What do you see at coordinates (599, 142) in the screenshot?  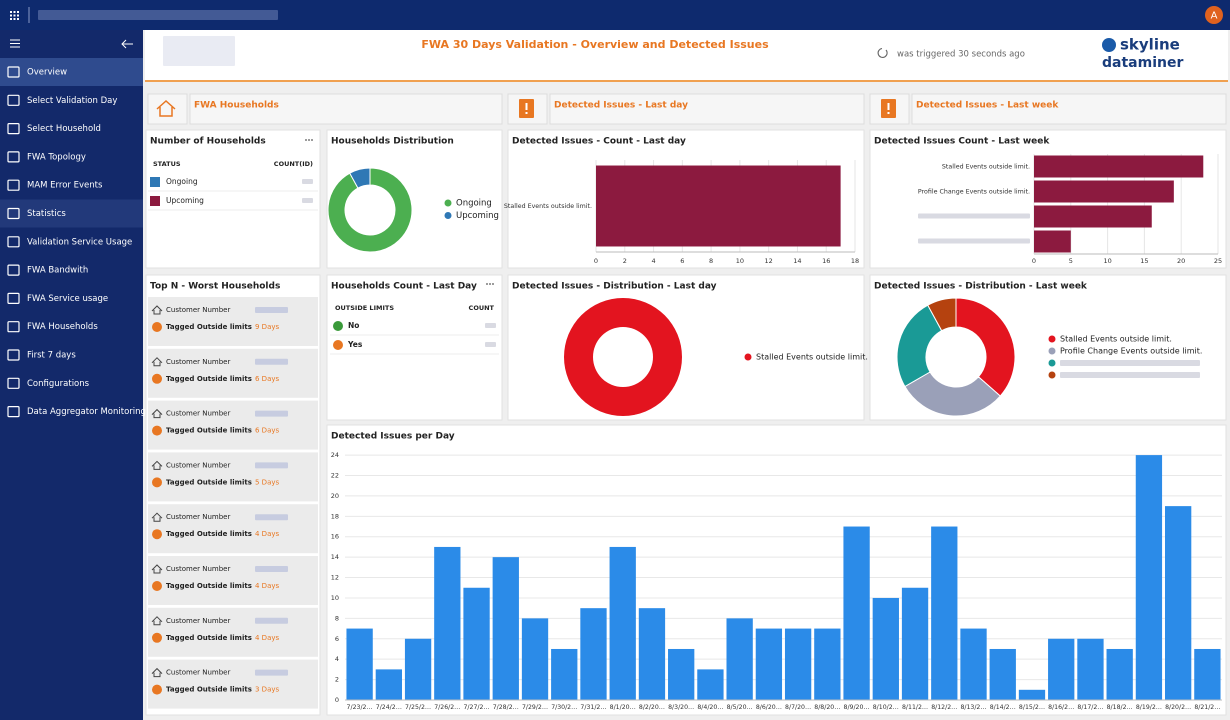 I see `panel-title: Detected Issues - Count - Last day` at bounding box center [599, 142].